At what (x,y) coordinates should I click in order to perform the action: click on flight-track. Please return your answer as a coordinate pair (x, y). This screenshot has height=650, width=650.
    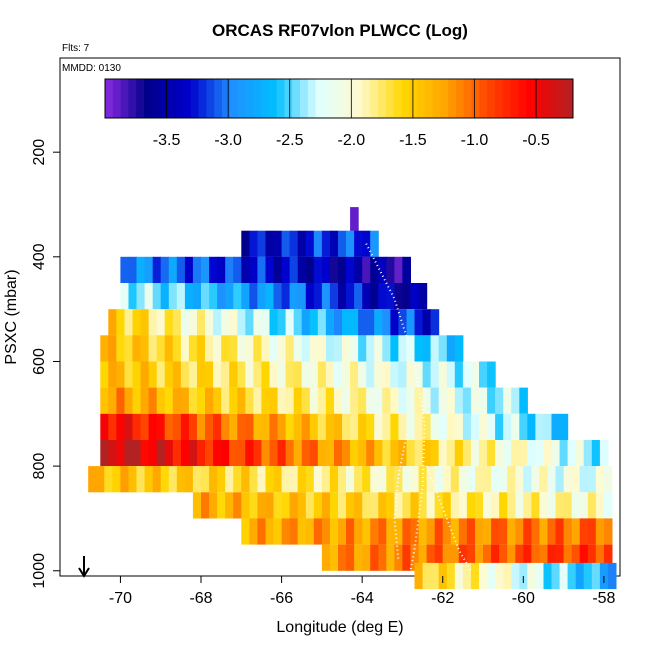
    Looking at the image, I should click on (118, 270).